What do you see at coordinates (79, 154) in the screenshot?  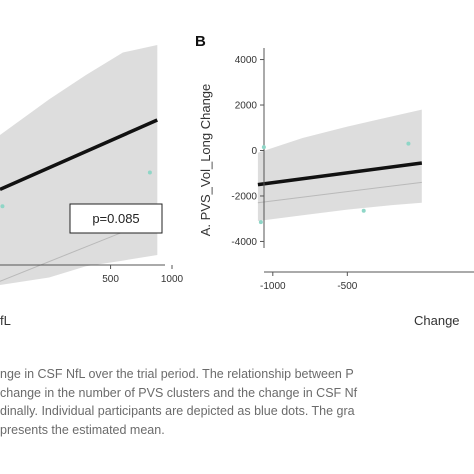 I see `panel-a-fit-line` at bounding box center [79, 154].